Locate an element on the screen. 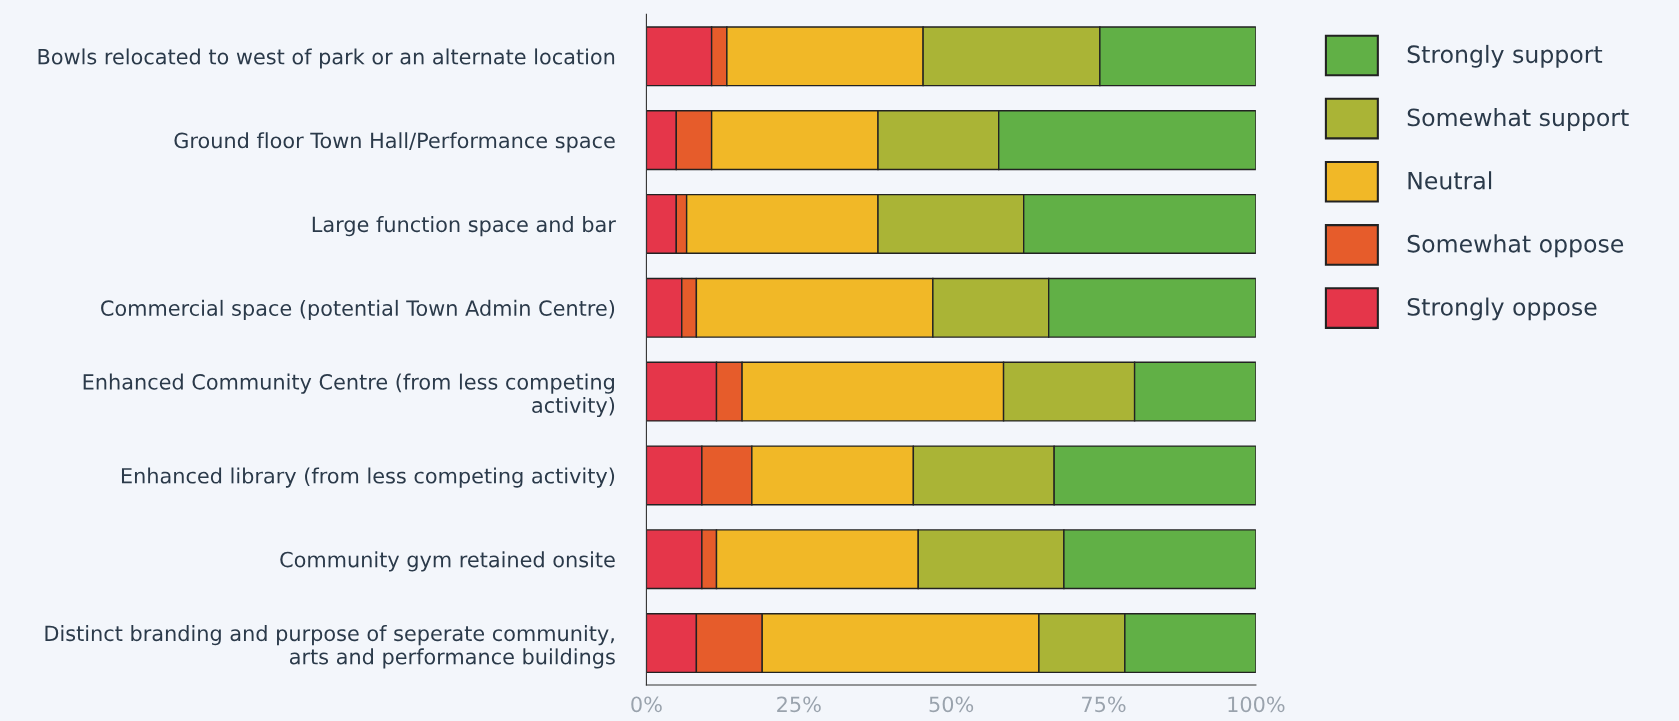  y-tick-label: Enhanced library (from less competing activity) is located at coordinates (368, 477).